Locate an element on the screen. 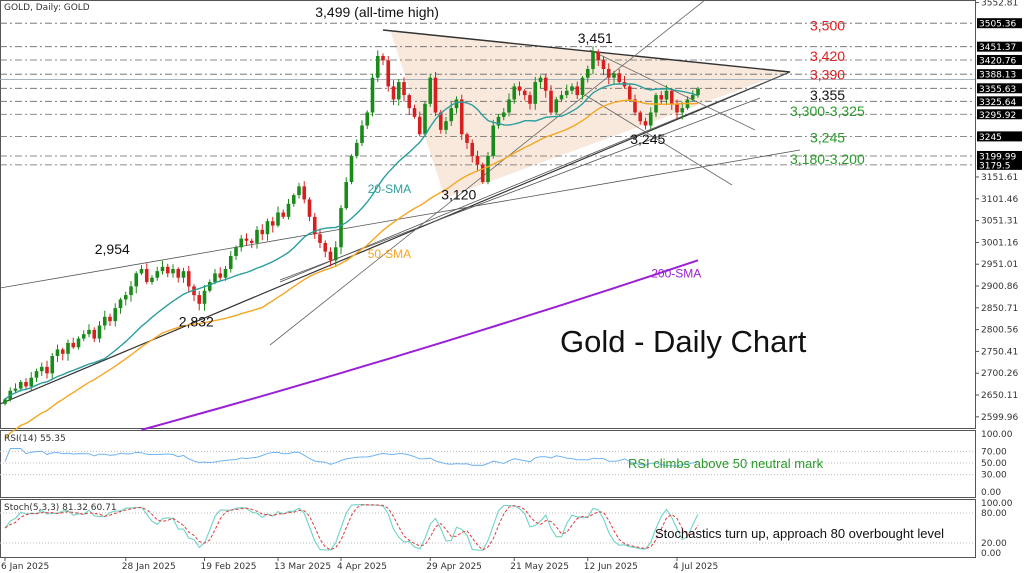  annotation-label: 50-SMA is located at coordinates (389, 254).